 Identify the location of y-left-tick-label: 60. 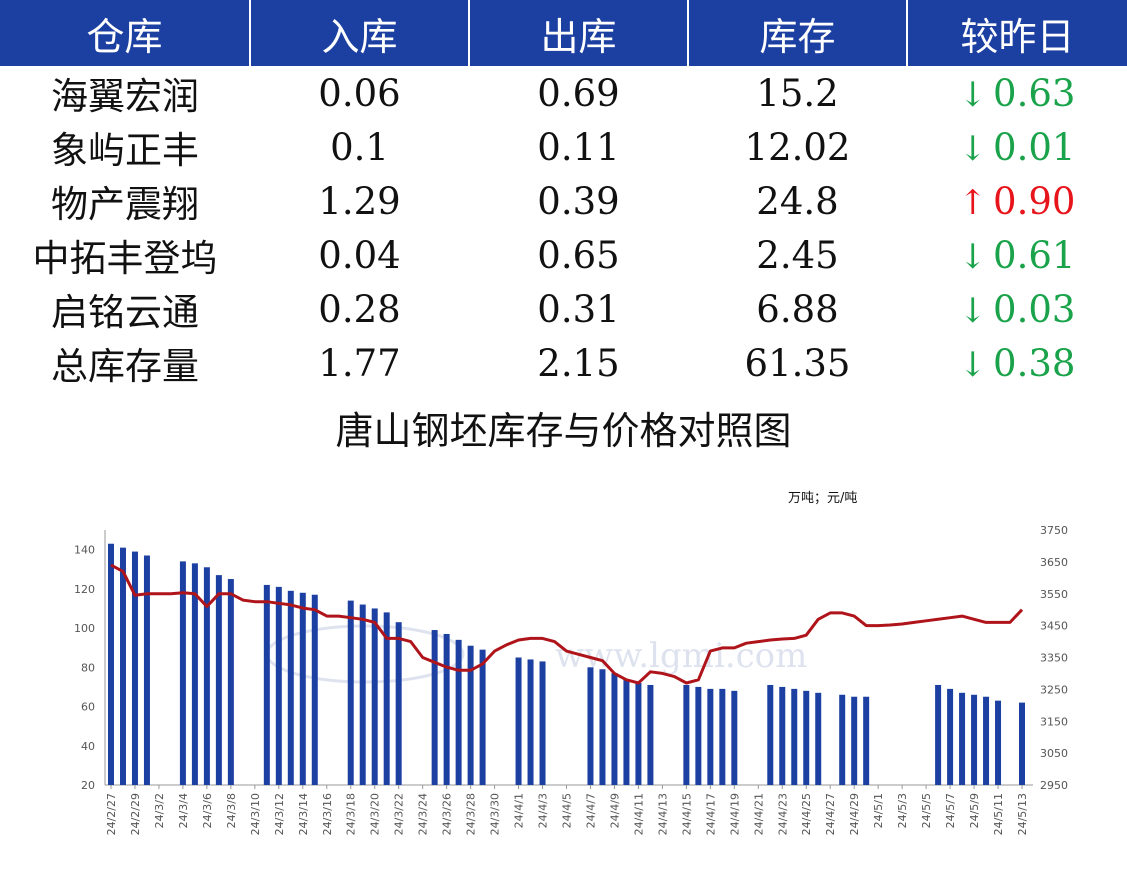
(88, 707).